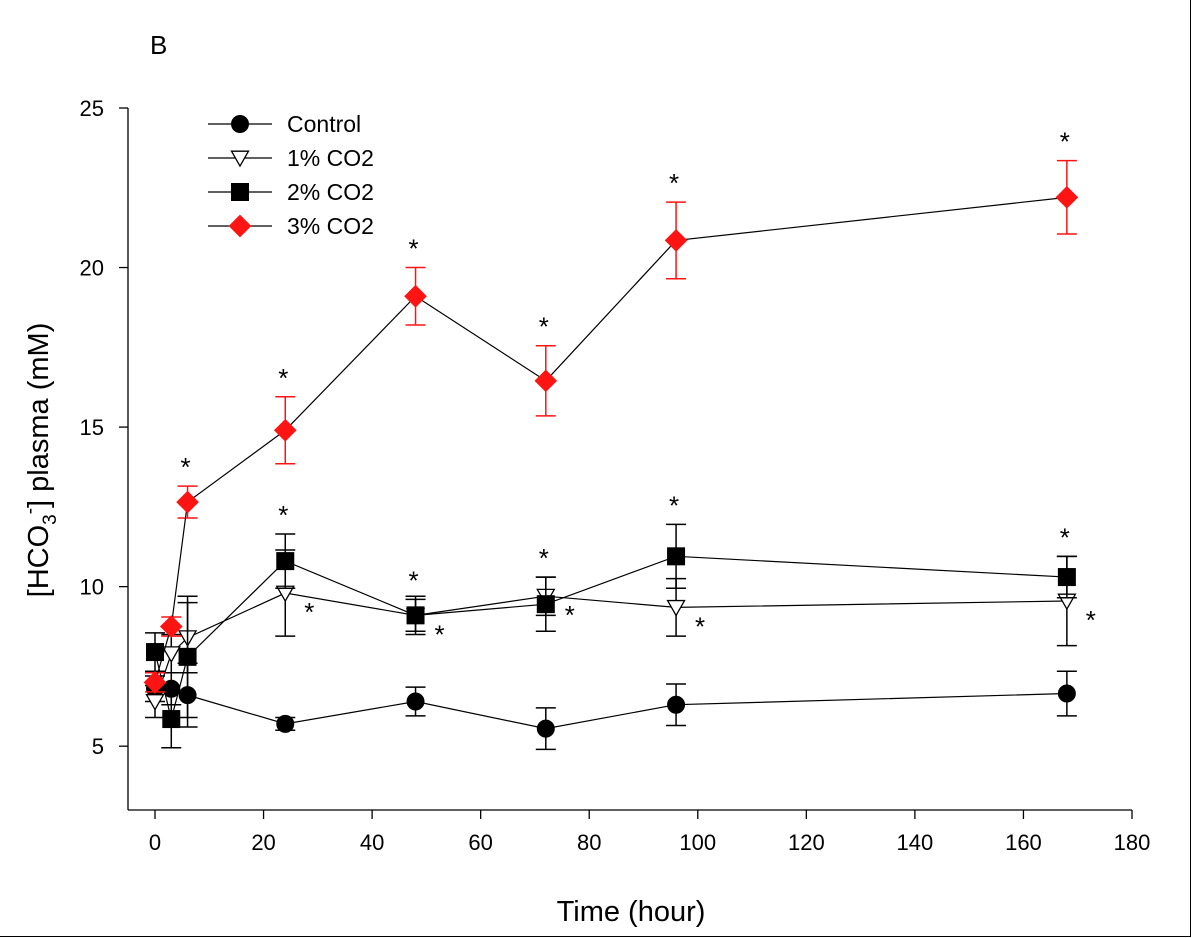 The image size is (1192, 938). I want to click on legend-item: 3% CO2, so click(291, 226).